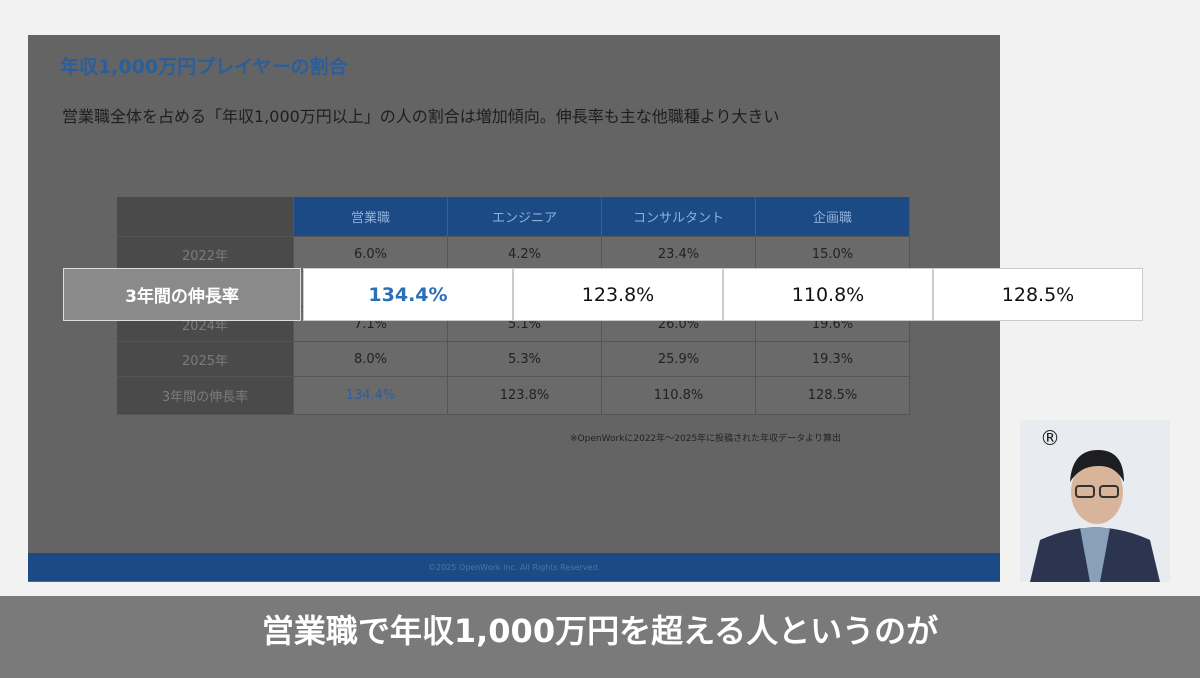  I want to click on source-note: ※OpenWorkに2022年～2025年に投稿された年収データより算出, so click(705, 439).